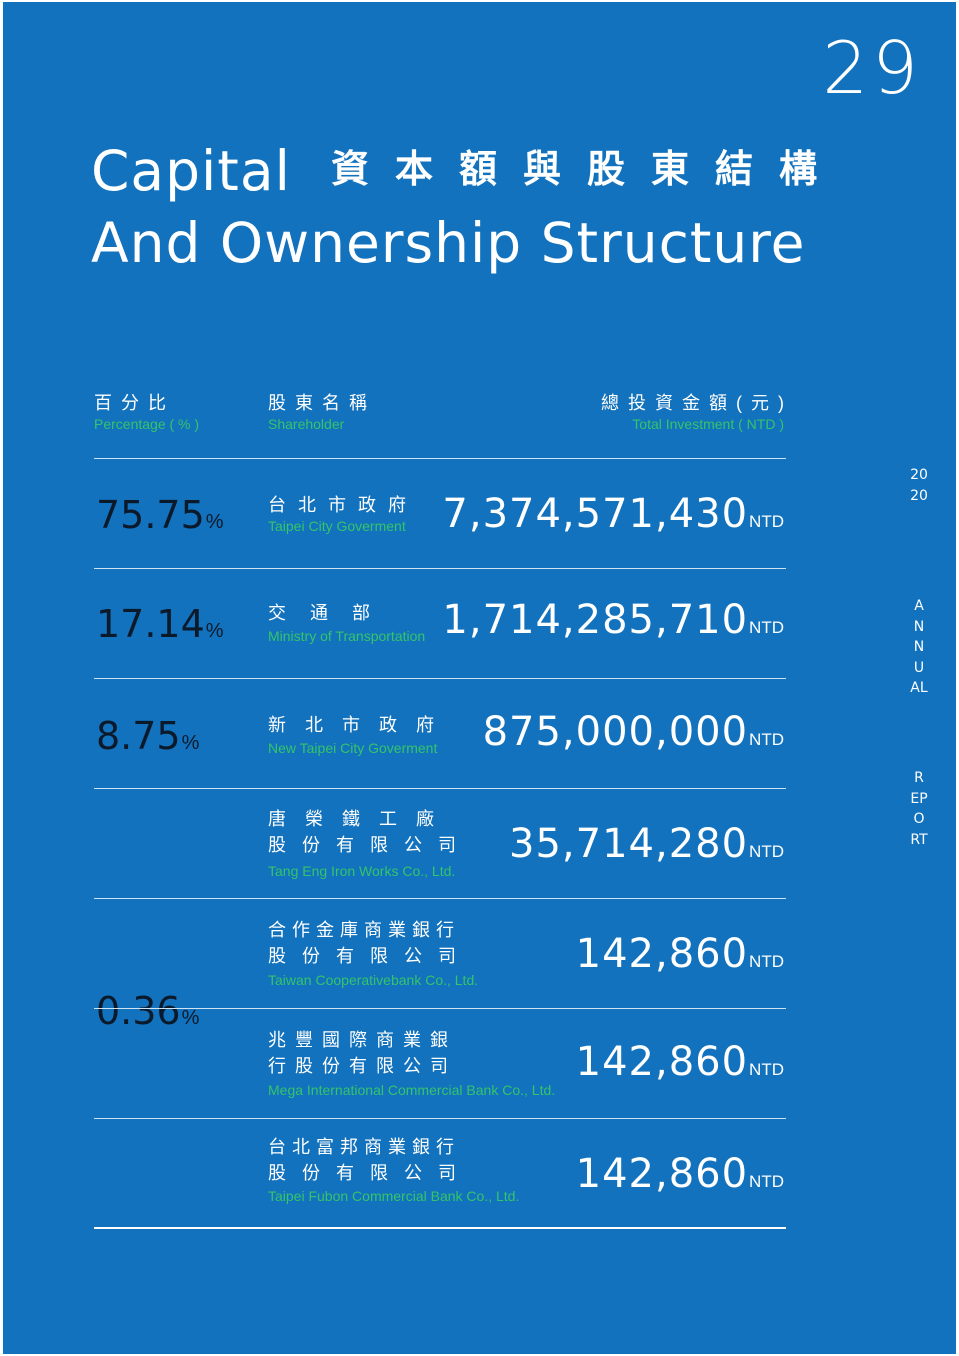 The image size is (959, 1356). What do you see at coordinates (362, 1040) in the screenshot?
I see `shareholder-name-zh: 兆豐國際商業銀` at bounding box center [362, 1040].